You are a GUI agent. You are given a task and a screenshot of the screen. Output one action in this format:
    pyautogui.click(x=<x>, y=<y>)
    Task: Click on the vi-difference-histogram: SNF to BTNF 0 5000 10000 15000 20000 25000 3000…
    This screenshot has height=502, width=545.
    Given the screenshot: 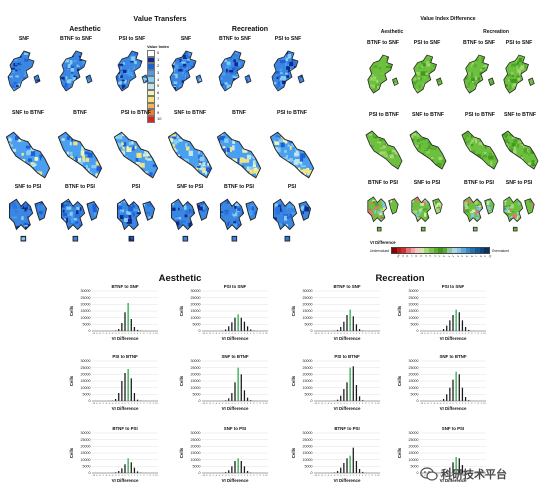 What is the action you would take?
    pyautogui.click(x=441, y=382)
    